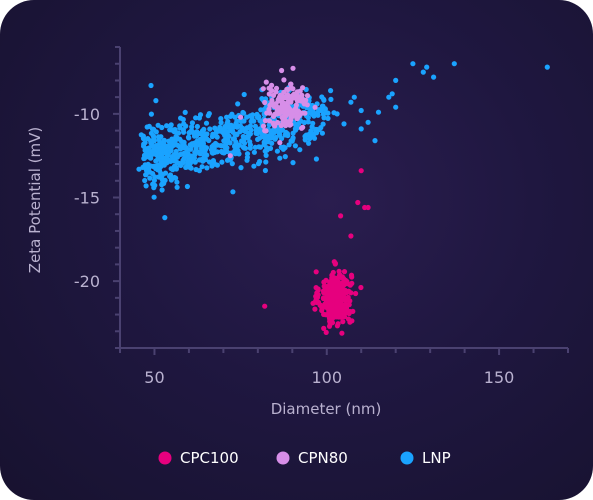 The width and height of the screenshot is (593, 500). What do you see at coordinates (425, 458) in the screenshot?
I see `legend-item-lnp: LNP` at bounding box center [425, 458].